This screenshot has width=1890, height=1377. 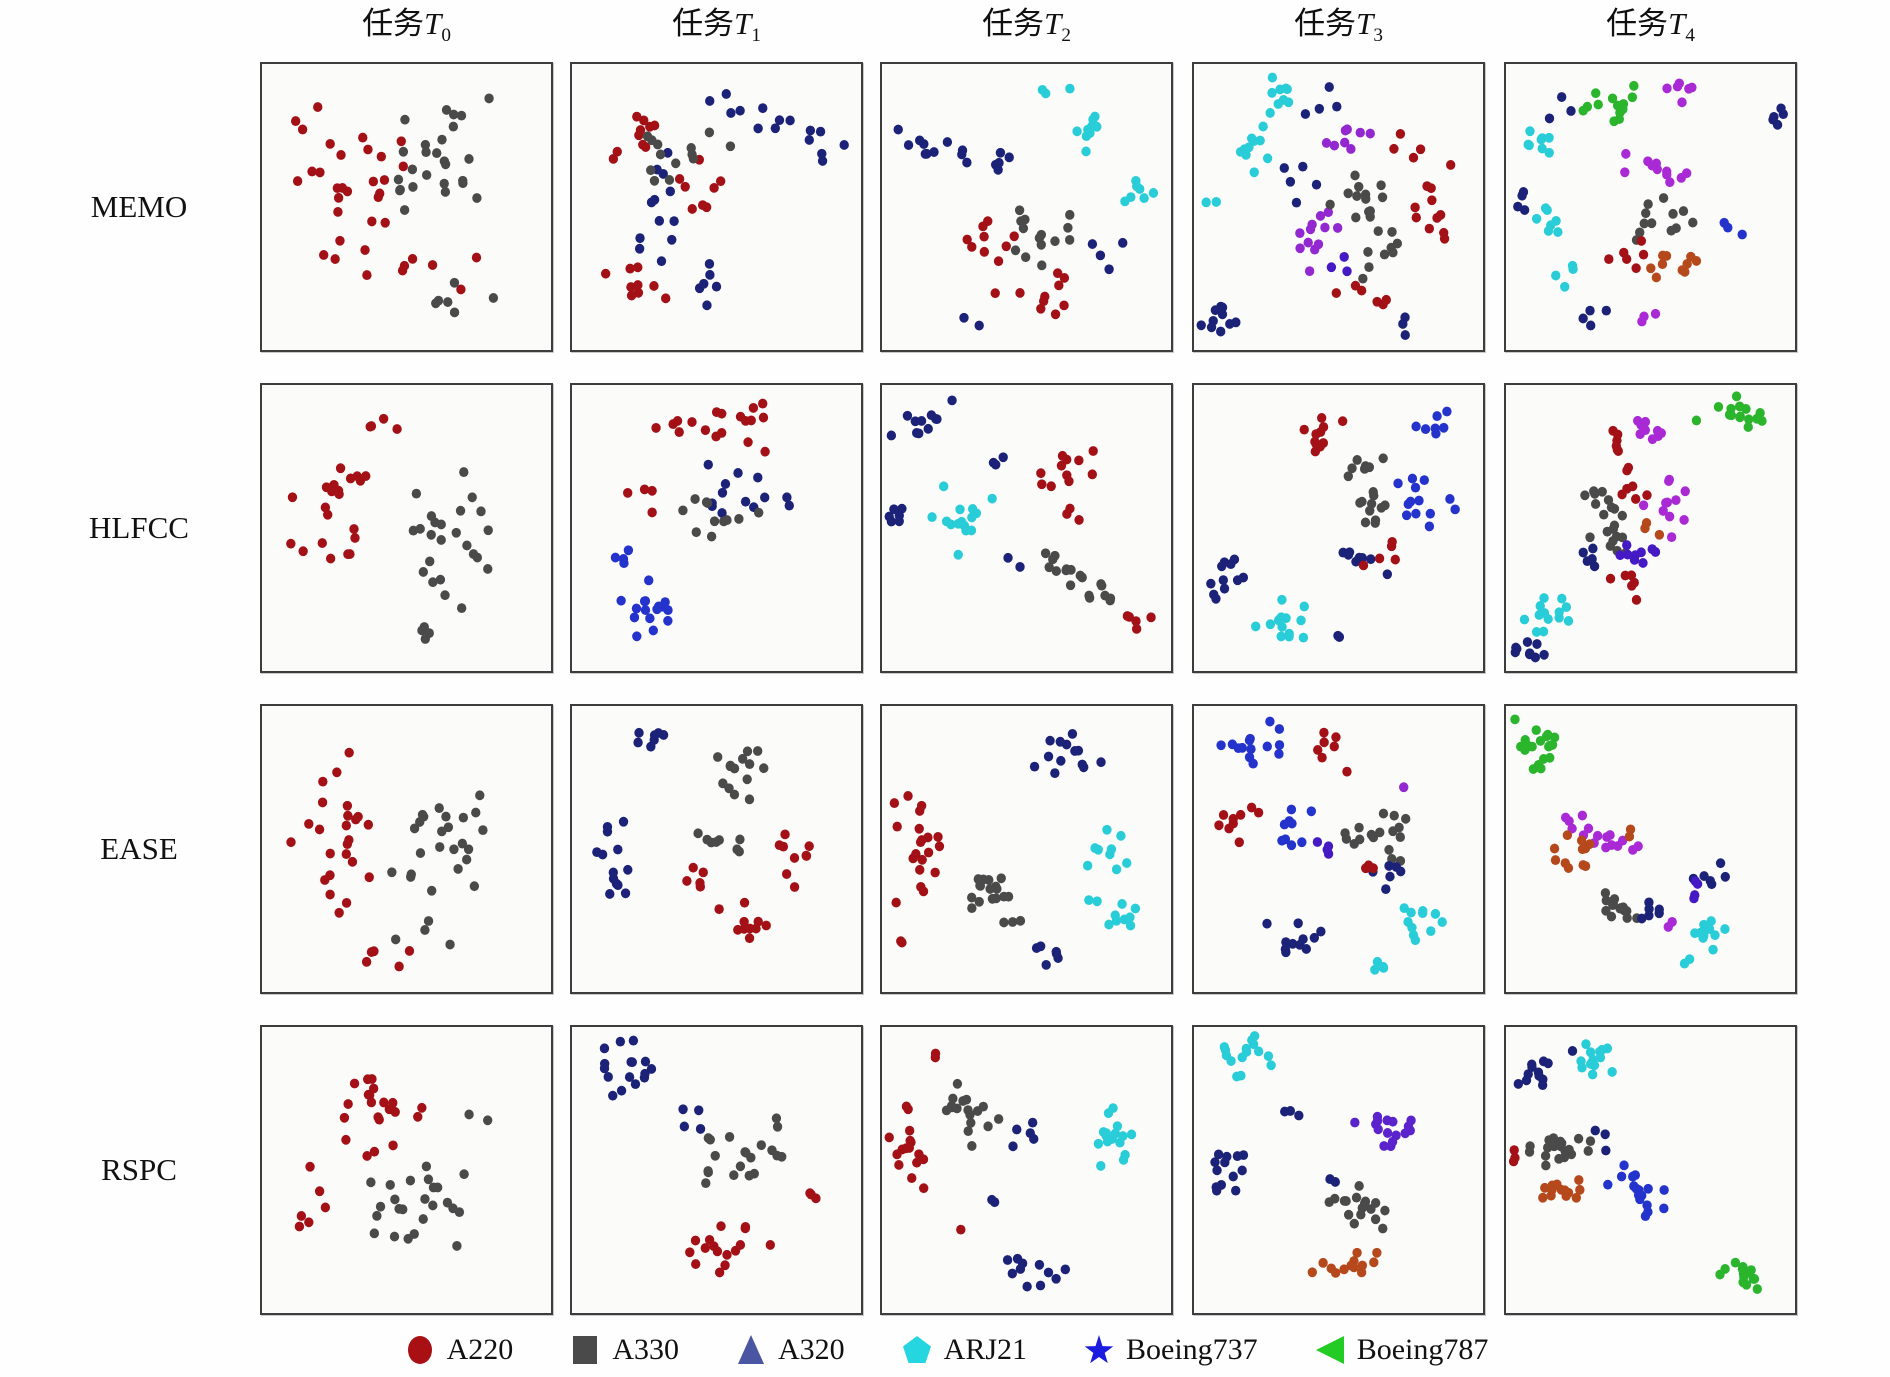 I want to click on row-label-ease: EASE, so click(x=139, y=848).